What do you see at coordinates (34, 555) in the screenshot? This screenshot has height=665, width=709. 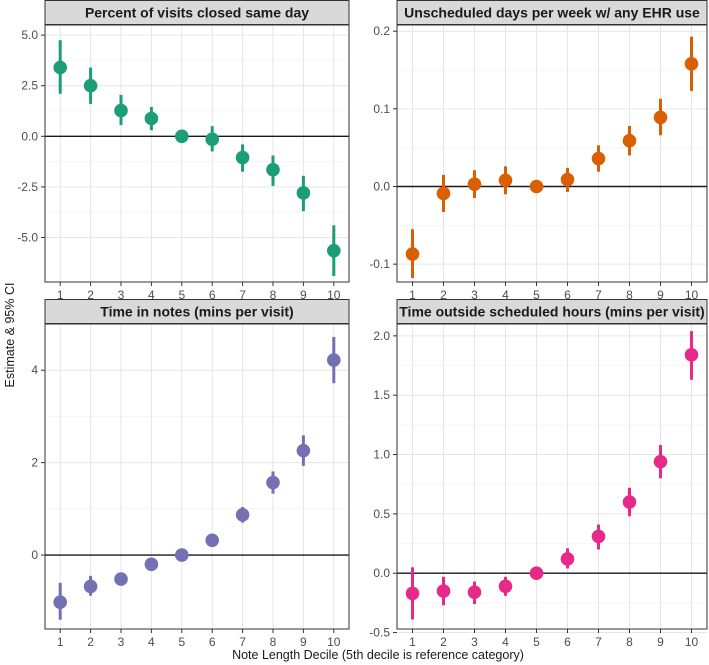 I see `y-tick-label: 0` at bounding box center [34, 555].